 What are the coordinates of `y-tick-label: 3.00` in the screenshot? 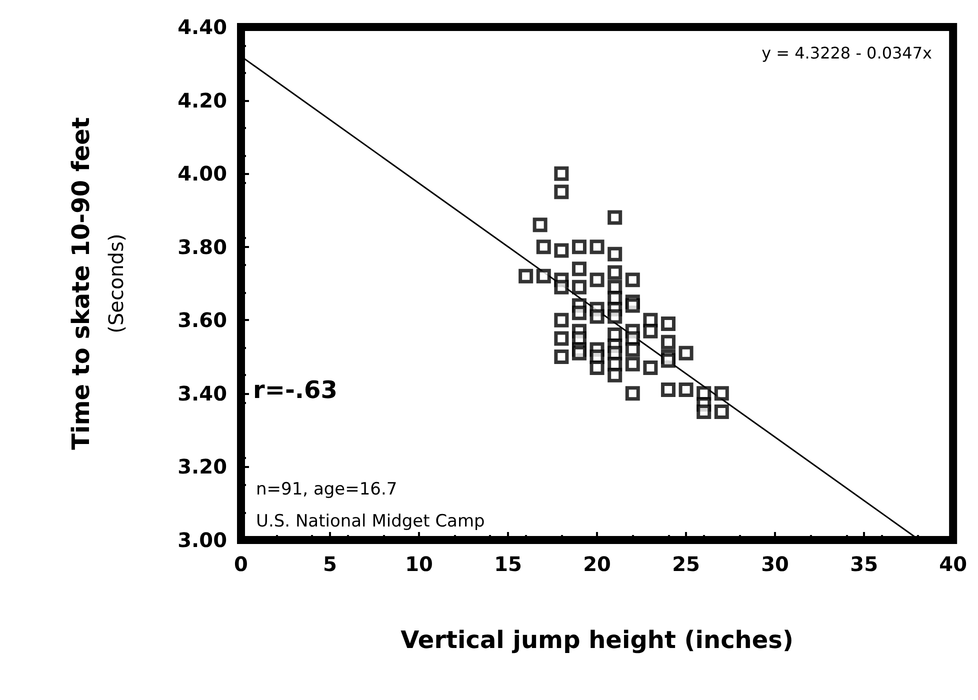 It's located at (202, 540).